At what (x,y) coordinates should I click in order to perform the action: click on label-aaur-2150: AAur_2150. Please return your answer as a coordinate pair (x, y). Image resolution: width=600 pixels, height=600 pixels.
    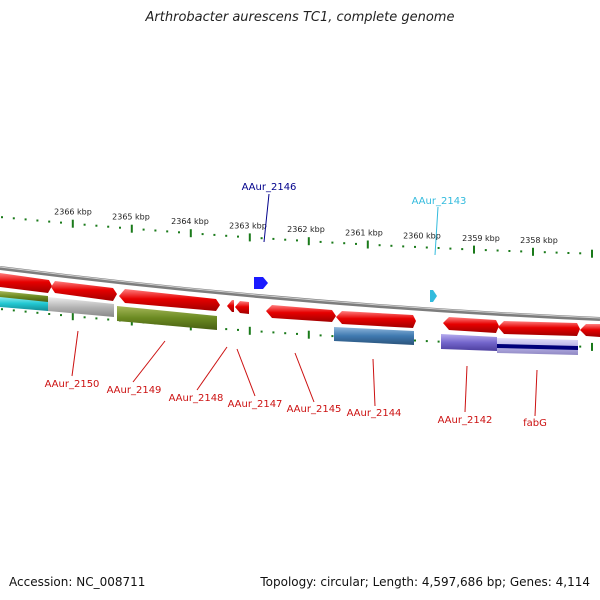
    Looking at the image, I should click on (72, 384).